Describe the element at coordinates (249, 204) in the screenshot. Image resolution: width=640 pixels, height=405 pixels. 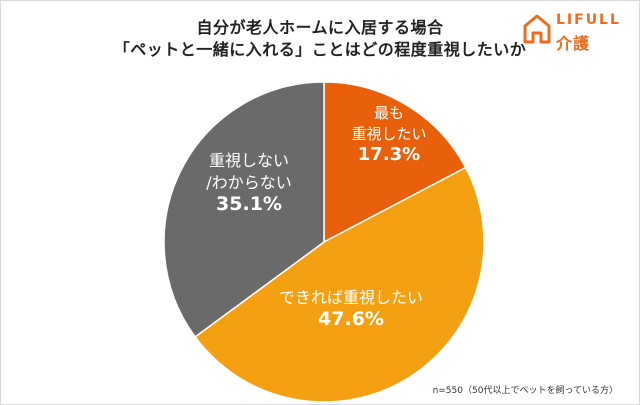
I see `slice-3-value-label: 35.1%` at that location.